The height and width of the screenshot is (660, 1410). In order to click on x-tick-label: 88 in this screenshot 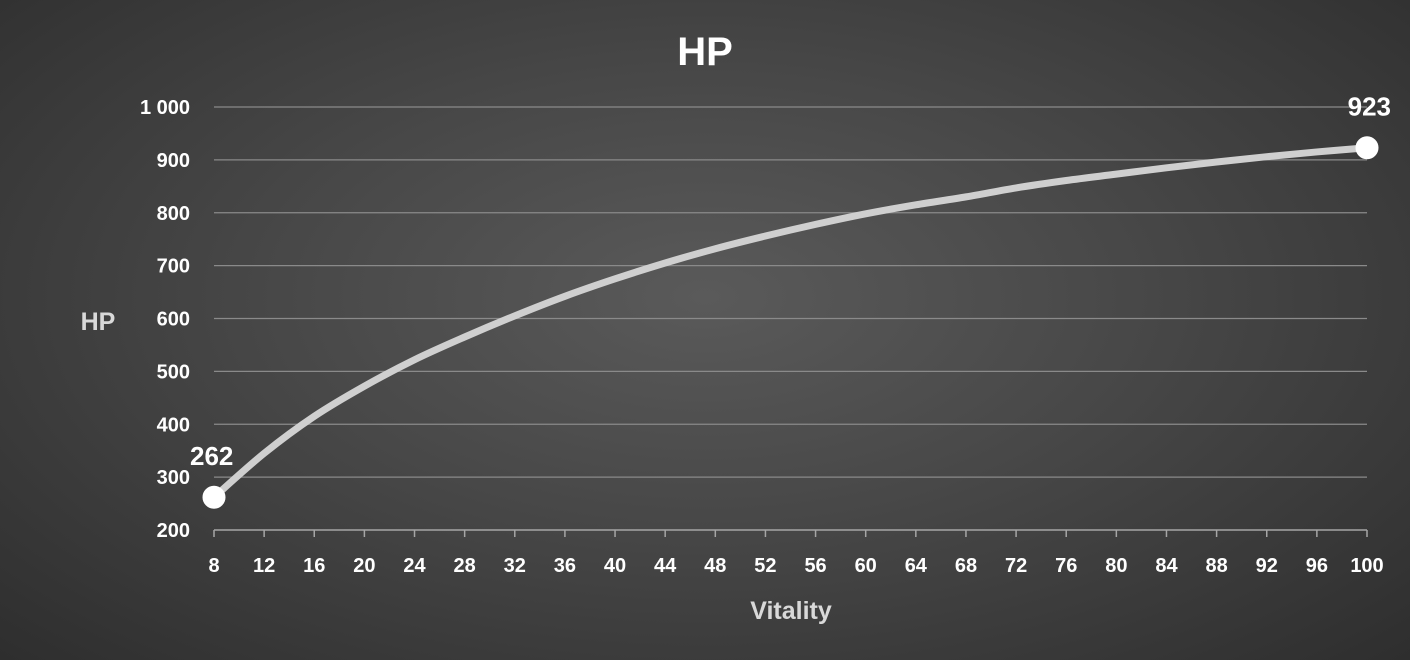, I will do `click(1216, 566)`.